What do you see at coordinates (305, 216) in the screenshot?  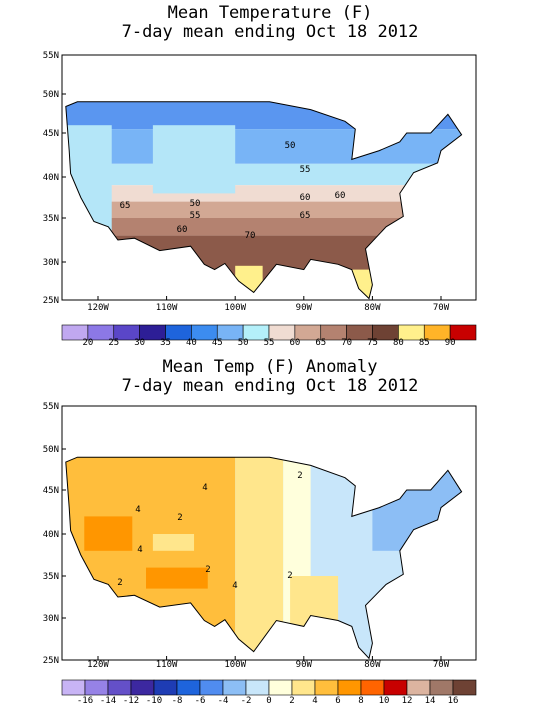 I see `contour-label: 65` at bounding box center [305, 216].